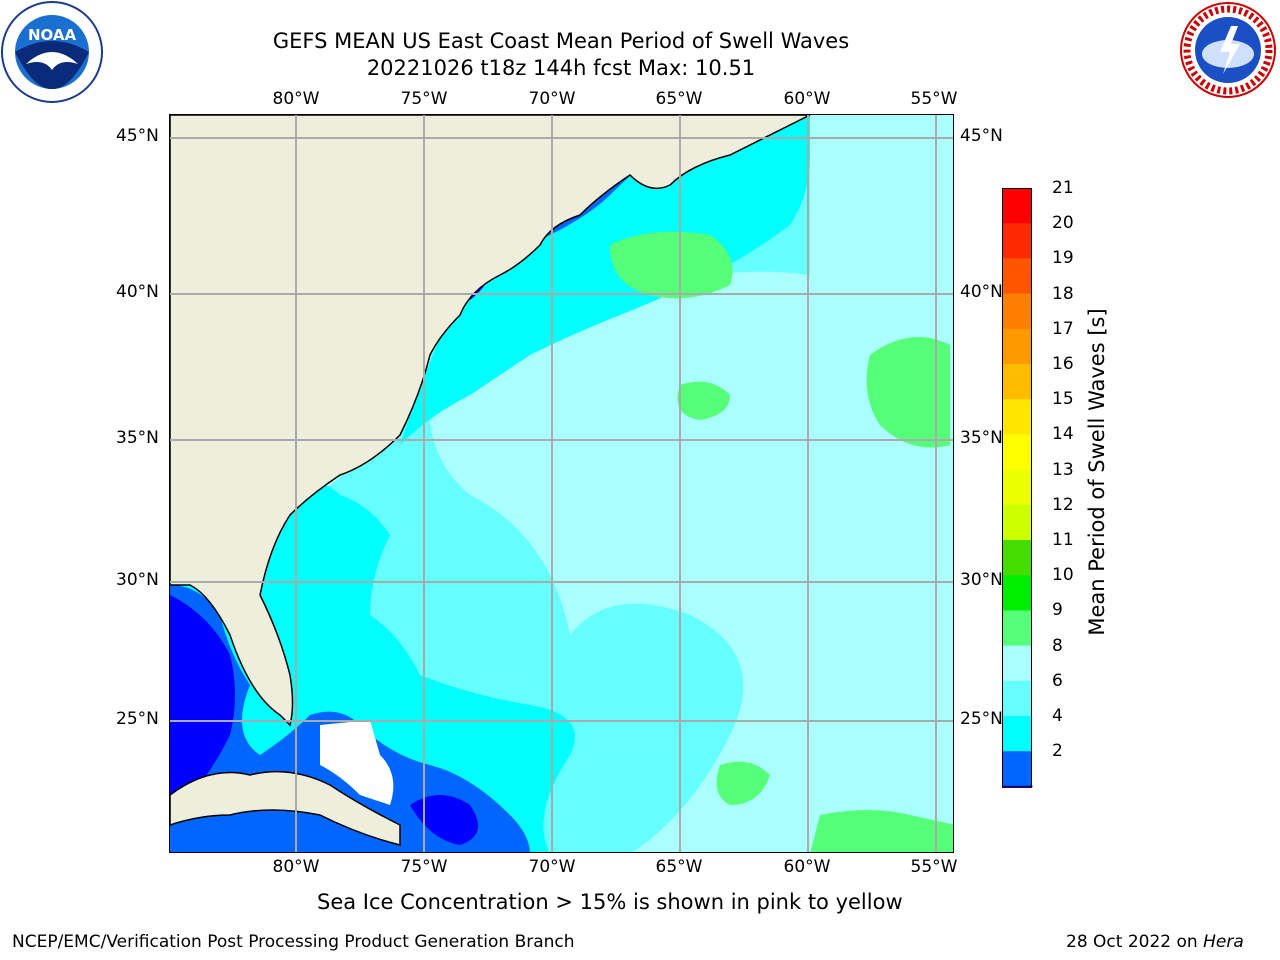  What do you see at coordinates (137, 580) in the screenshot?
I see `lat-label-left-30n: 30°N` at bounding box center [137, 580].